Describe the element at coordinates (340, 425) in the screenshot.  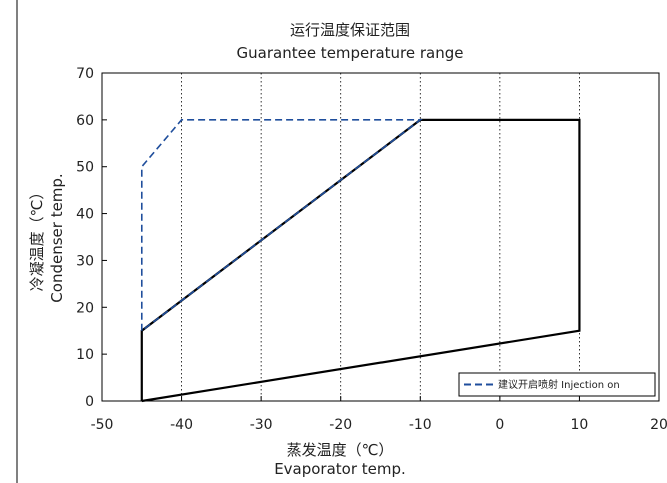
I see `x-tick-label: -20` at that location.